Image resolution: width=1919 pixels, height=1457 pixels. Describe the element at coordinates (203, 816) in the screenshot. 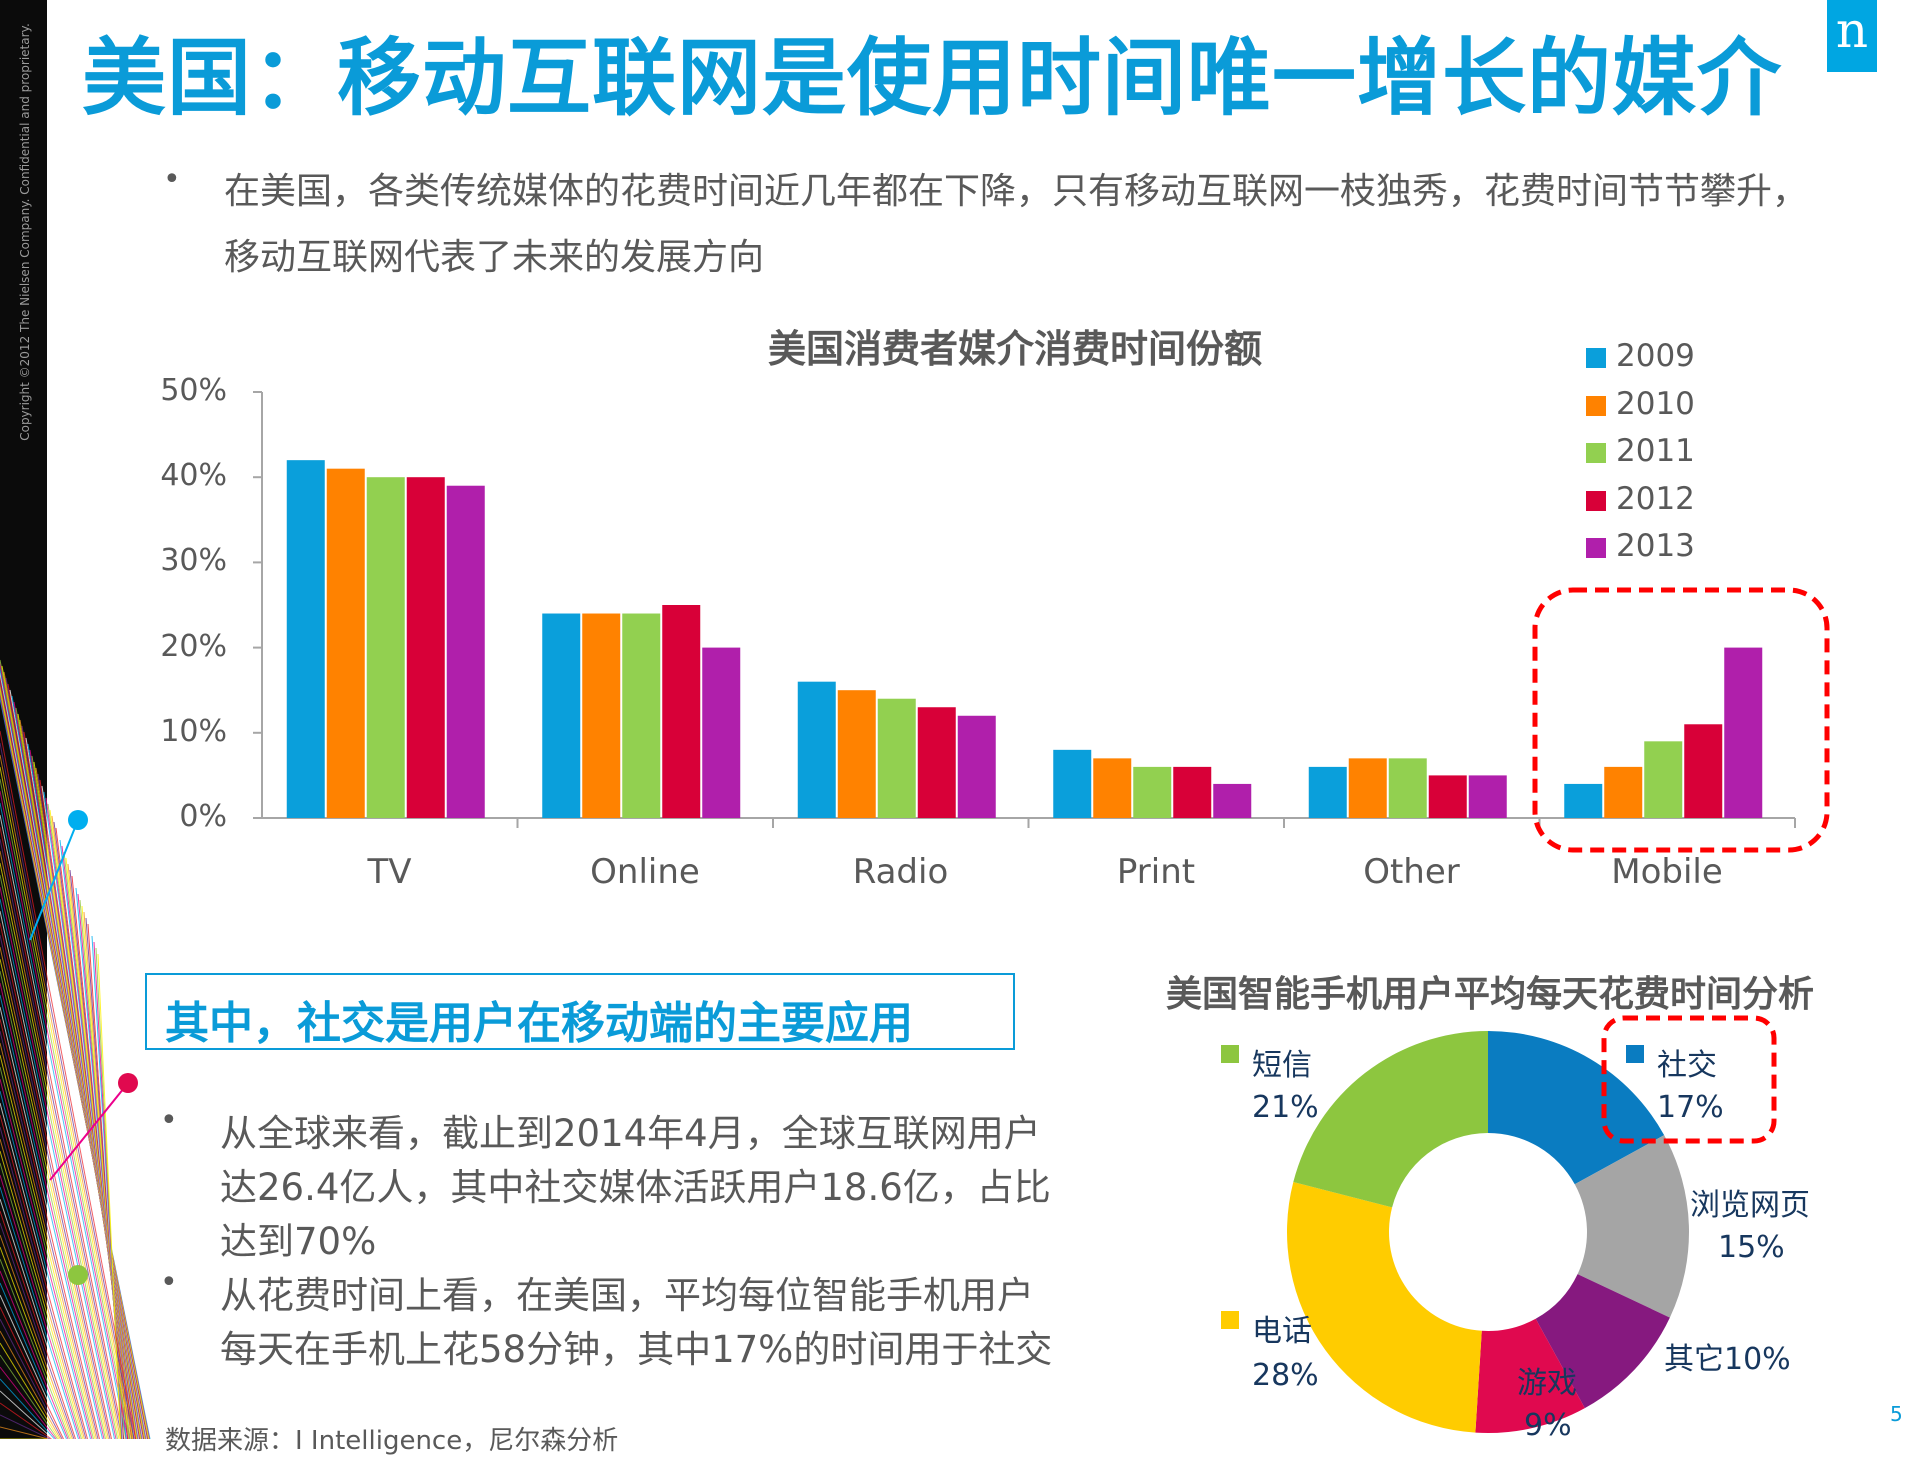

I see `y-tick-label: 0%` at that location.